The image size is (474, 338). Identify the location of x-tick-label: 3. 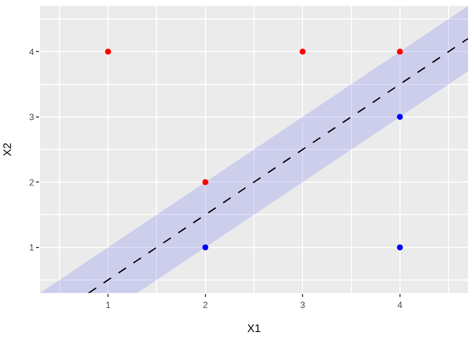
(303, 305).